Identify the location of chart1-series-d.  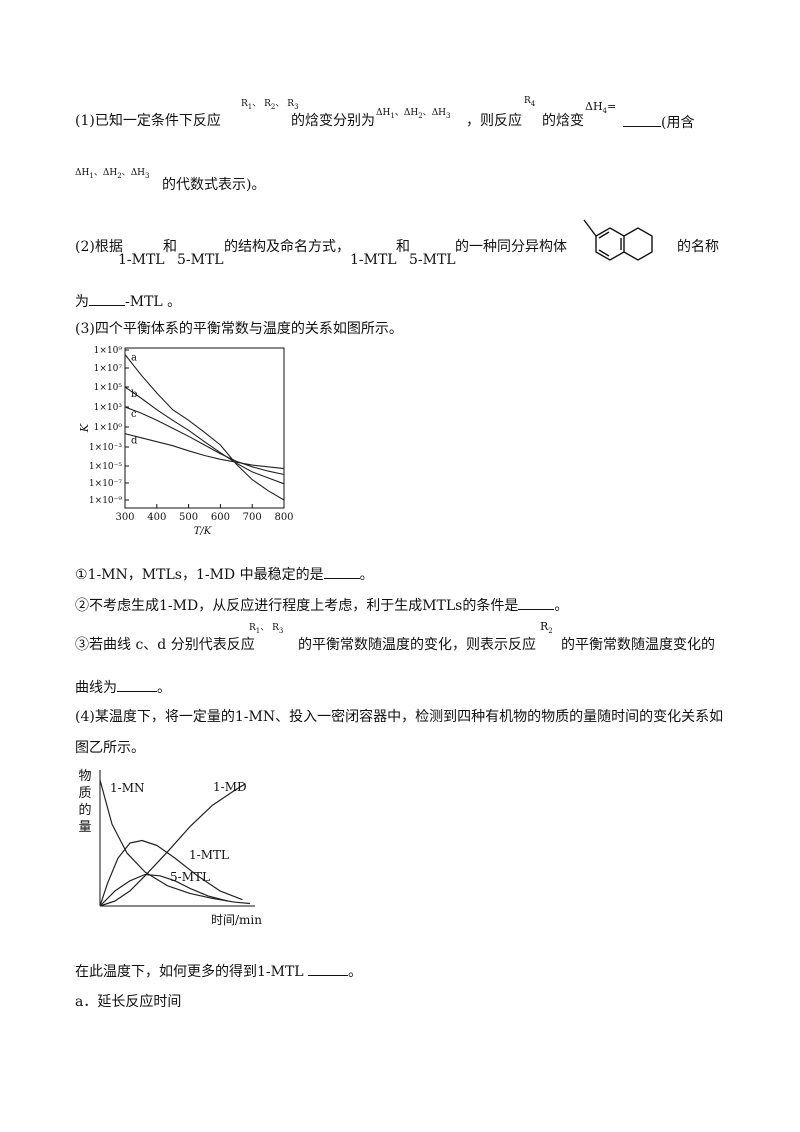
(204, 451).